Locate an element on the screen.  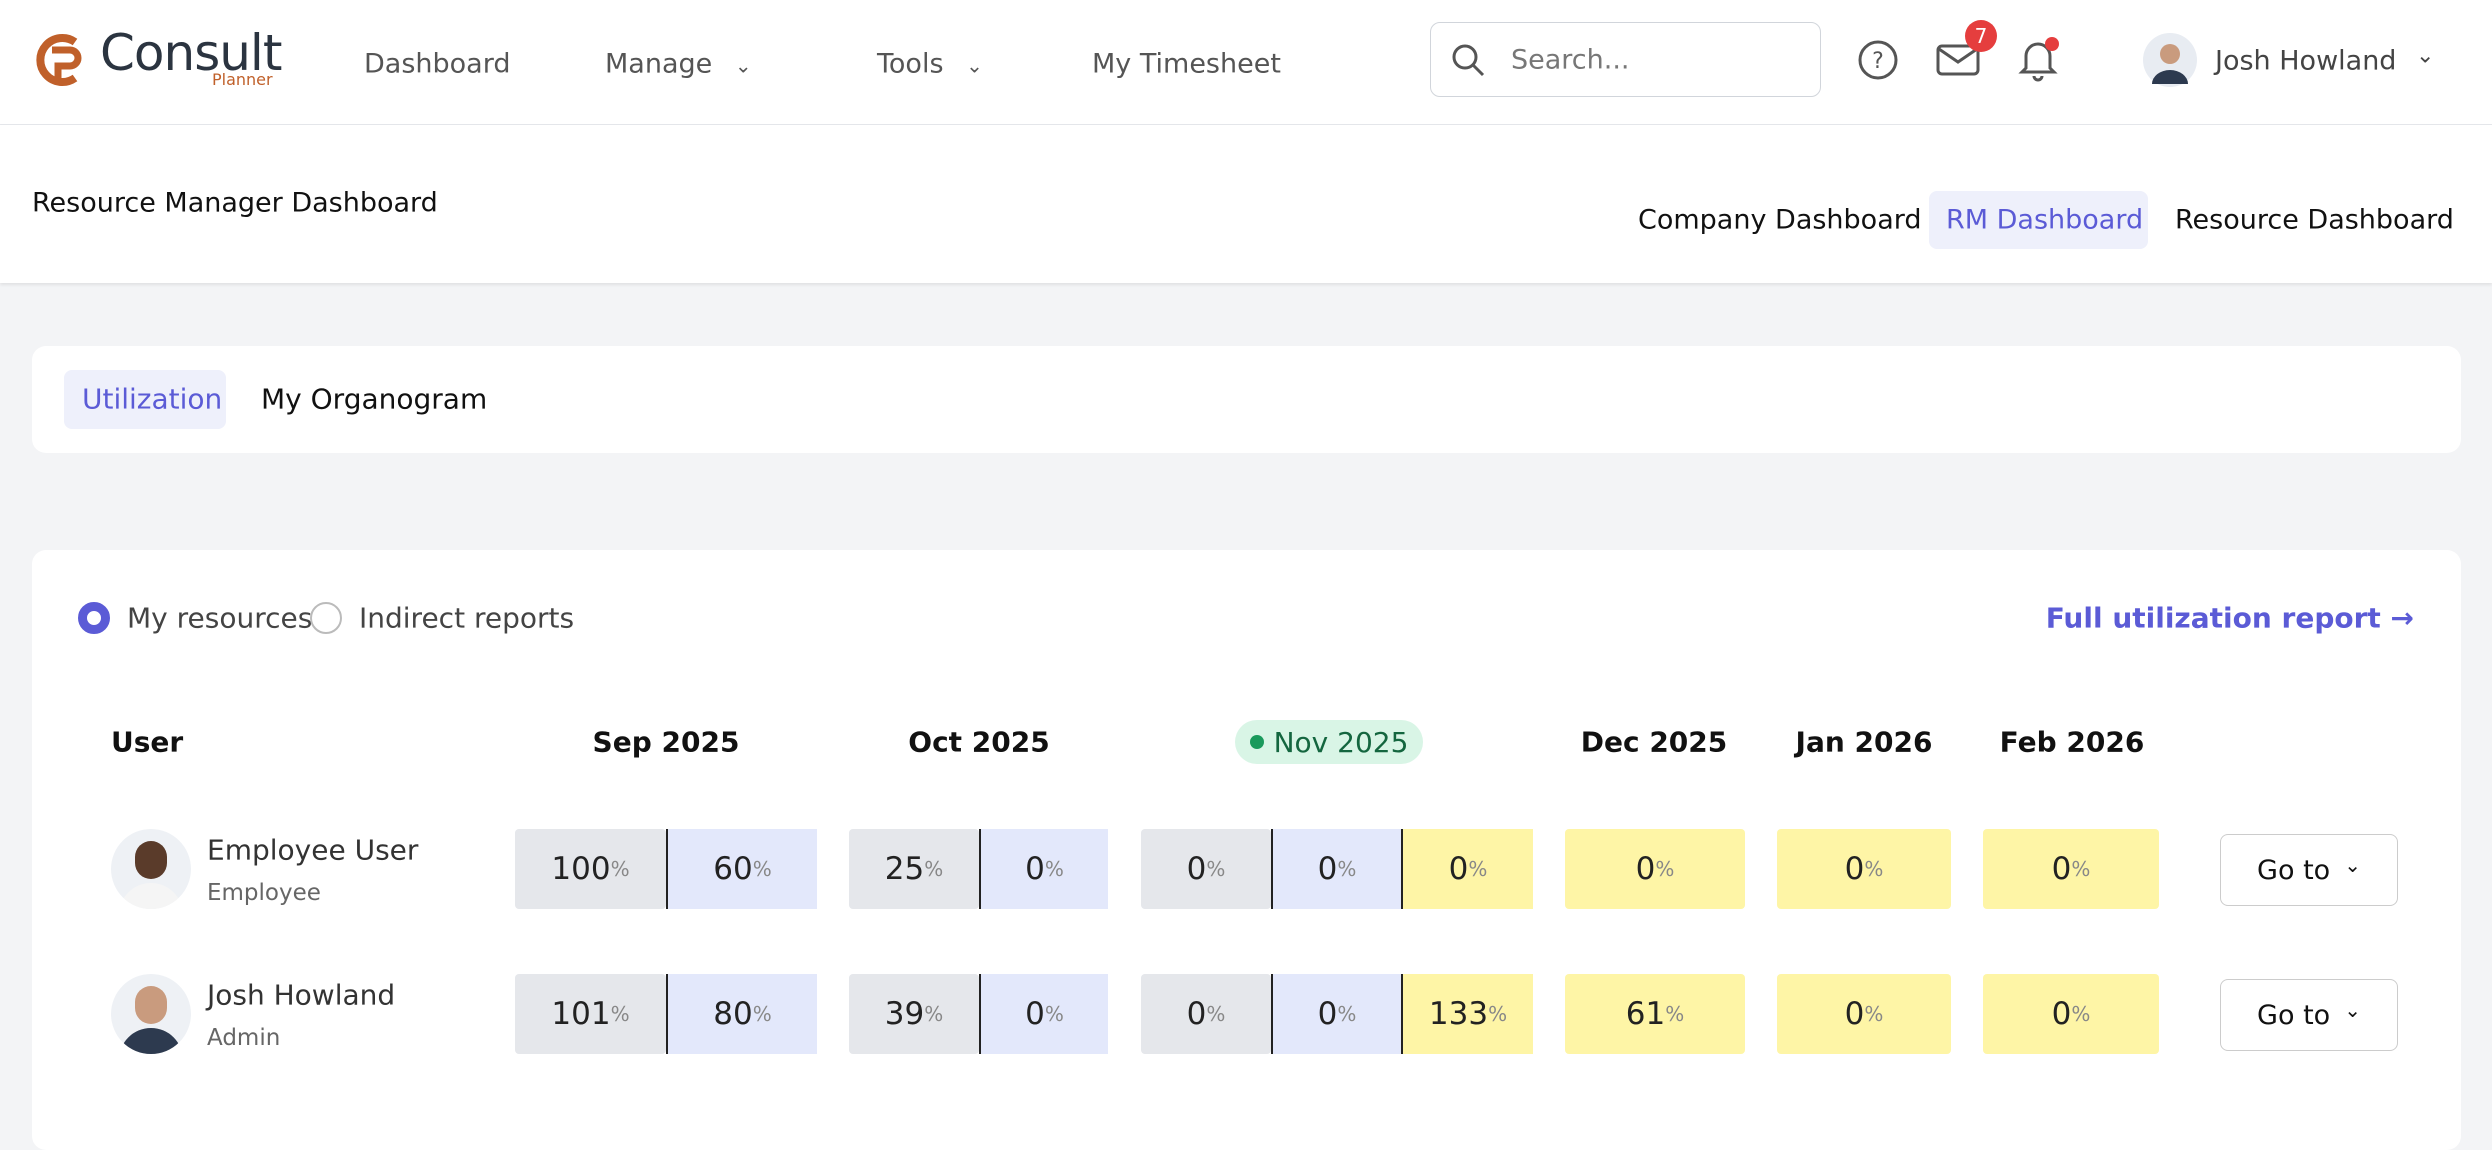
utilization-cell: 61% is located at coordinates (1655, 1014).